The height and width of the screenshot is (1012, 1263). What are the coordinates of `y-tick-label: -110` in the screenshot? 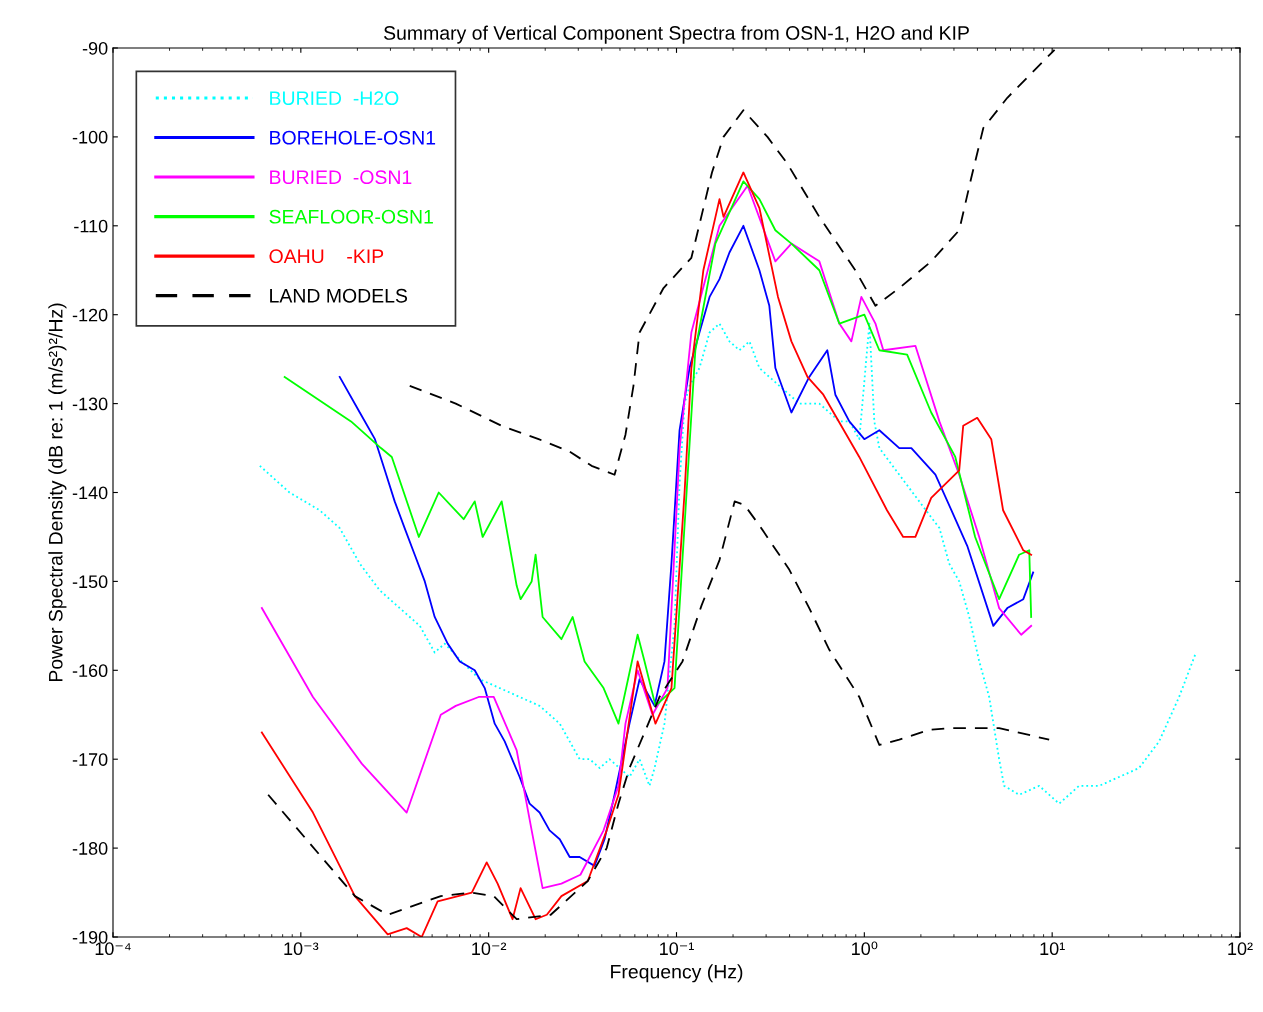 It's located at (91, 226).